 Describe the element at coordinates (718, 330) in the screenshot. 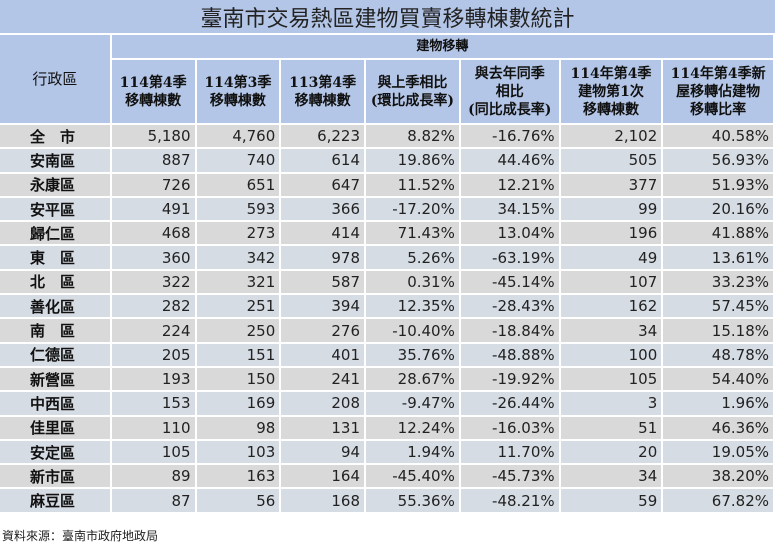

I see `new-ratio-cell: 15.18%` at that location.